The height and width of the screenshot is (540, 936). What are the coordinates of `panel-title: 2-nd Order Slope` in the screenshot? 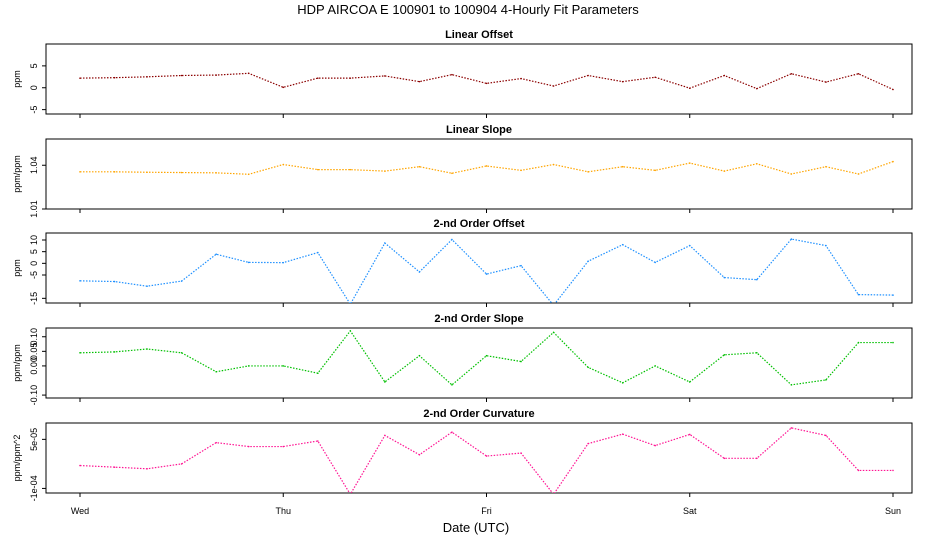 It's located at (478, 319).